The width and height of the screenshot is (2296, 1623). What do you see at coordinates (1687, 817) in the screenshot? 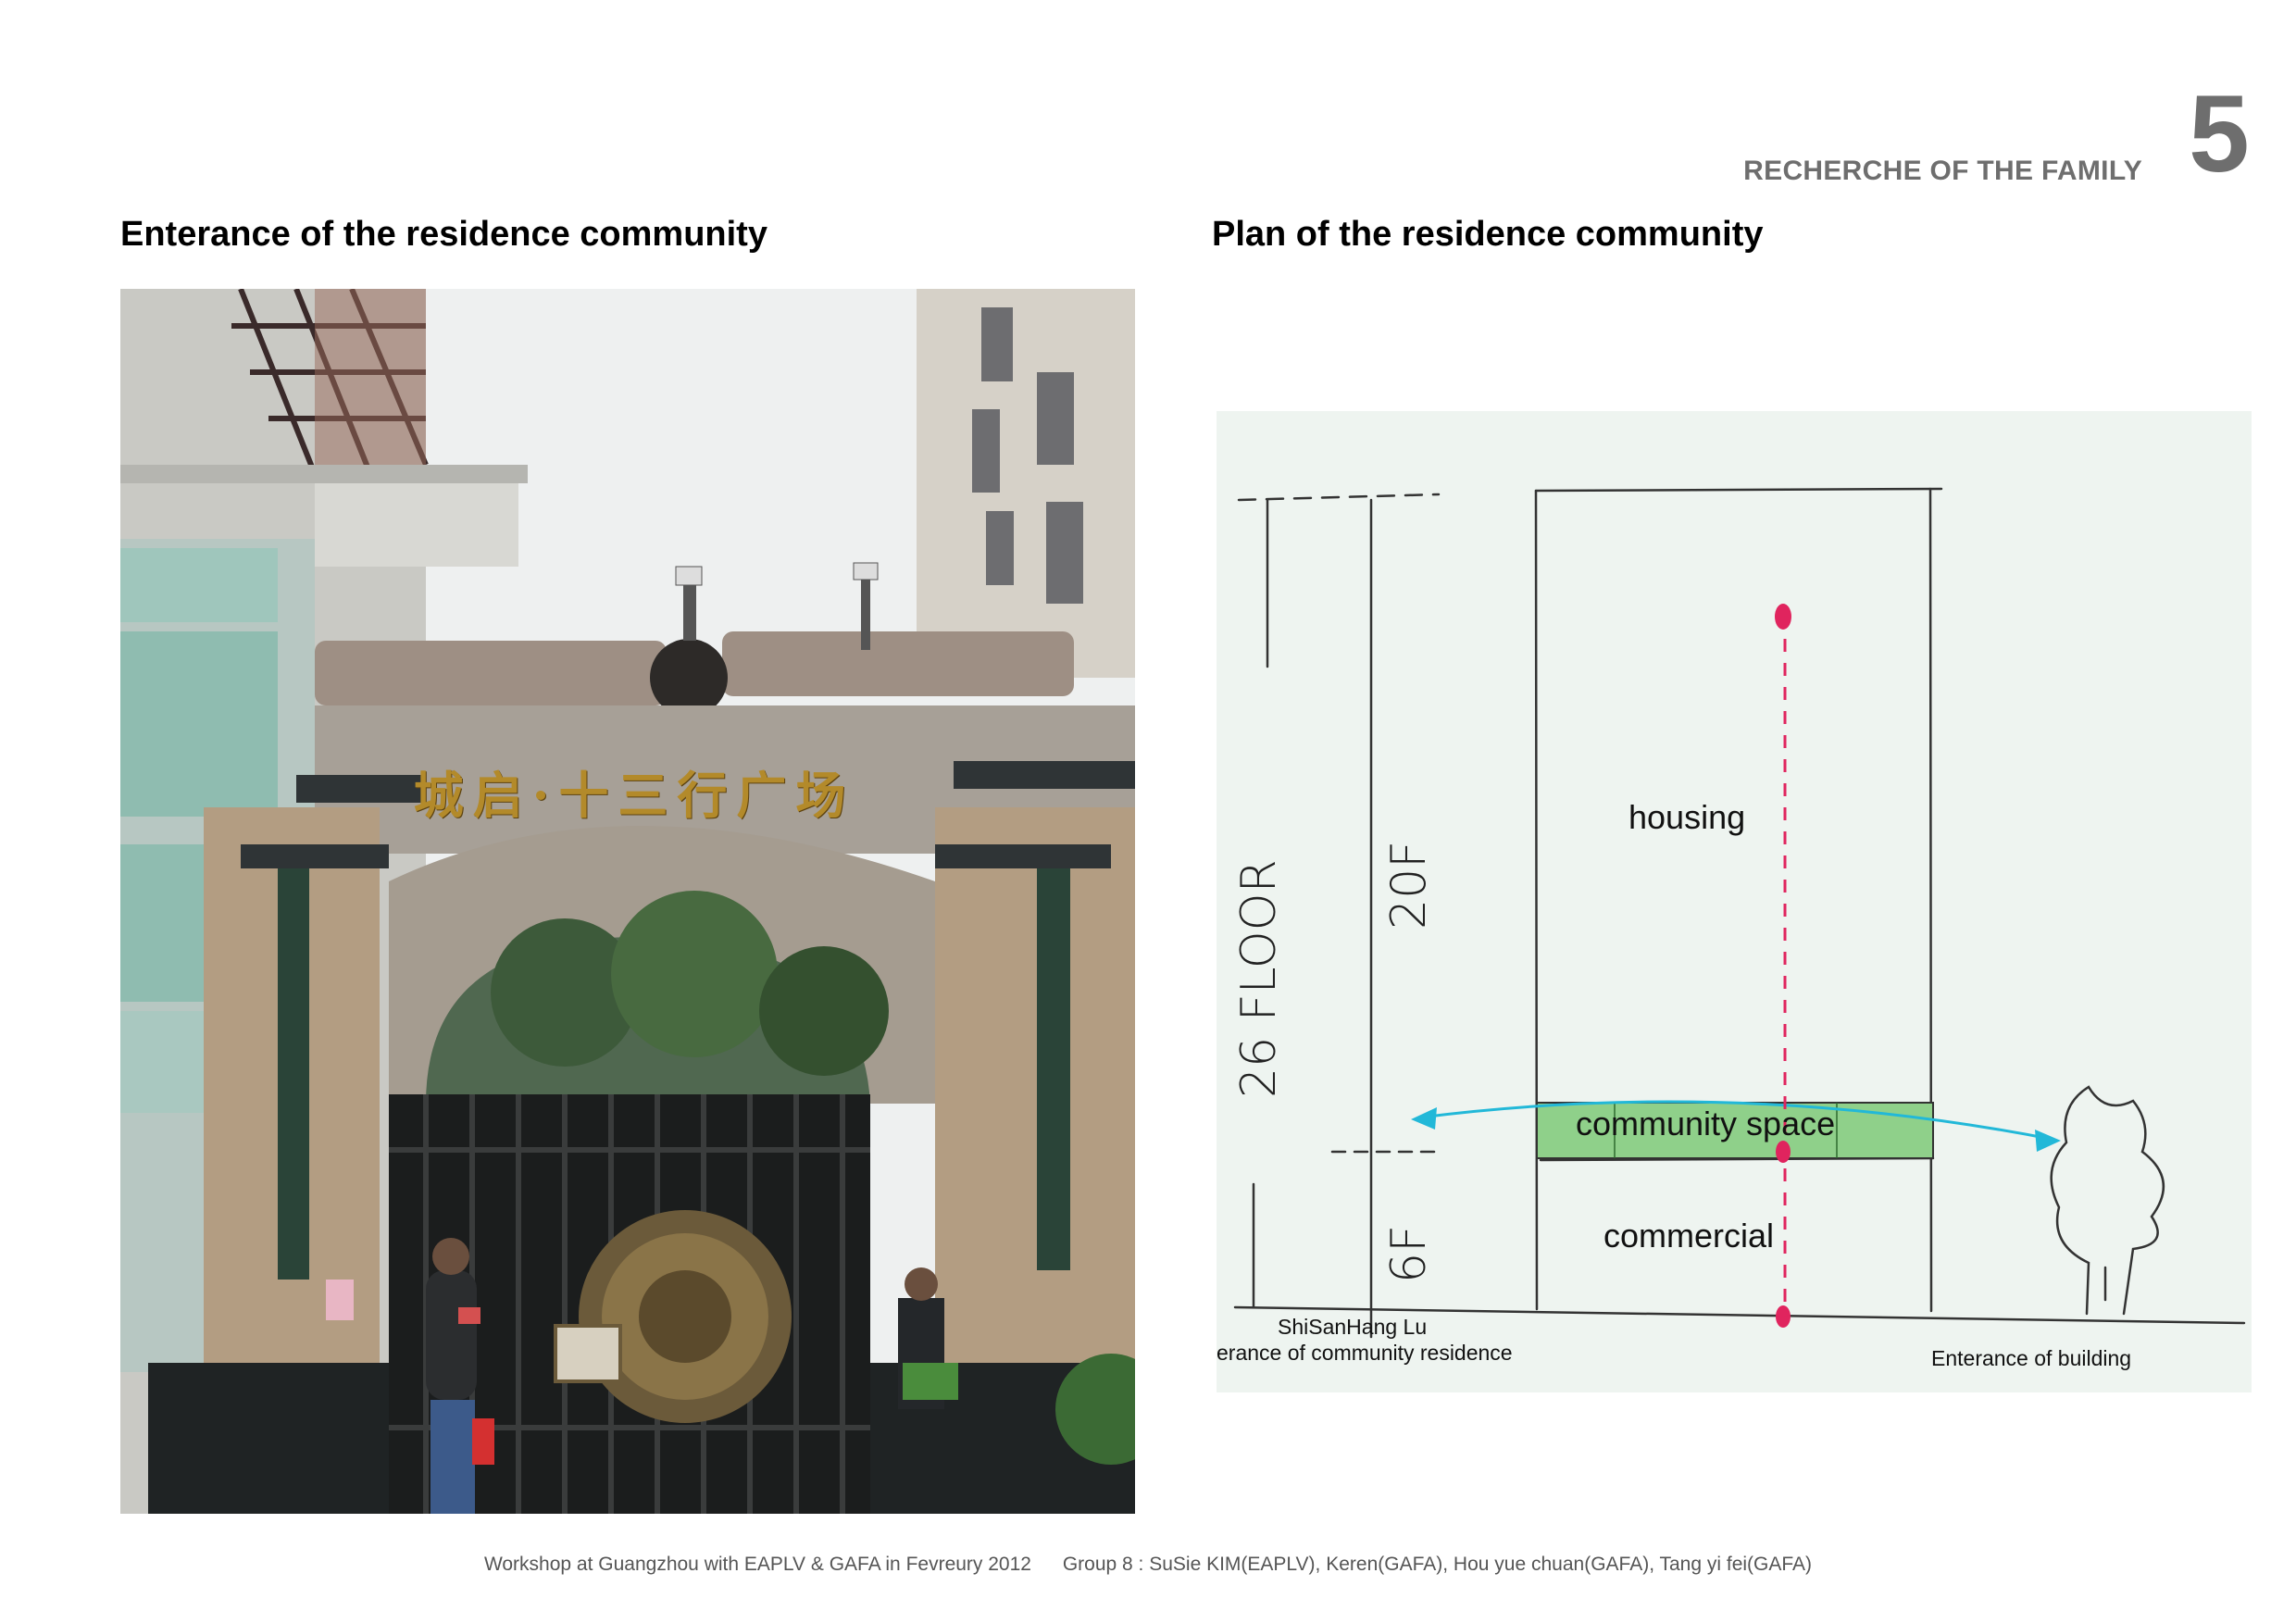
I see `label-housing: housing` at bounding box center [1687, 817].